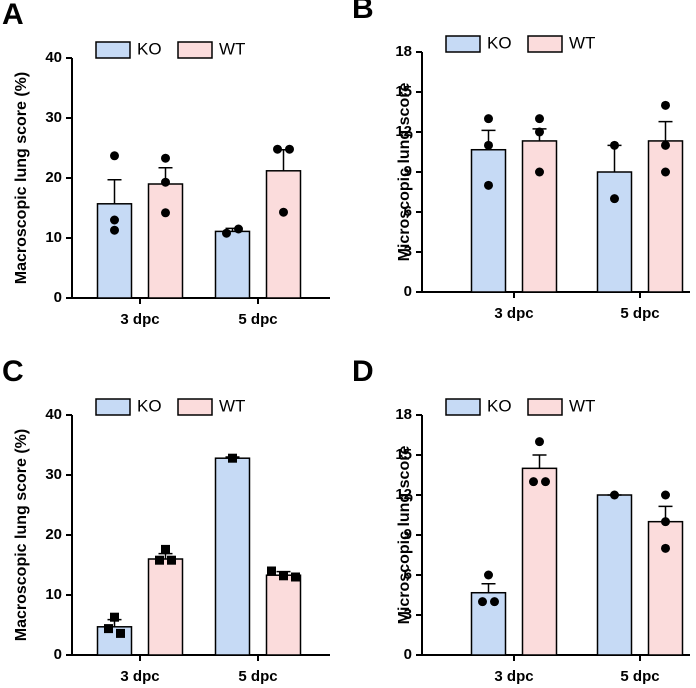 The height and width of the screenshot is (688, 696). I want to click on panel-label: B, so click(363, 12).